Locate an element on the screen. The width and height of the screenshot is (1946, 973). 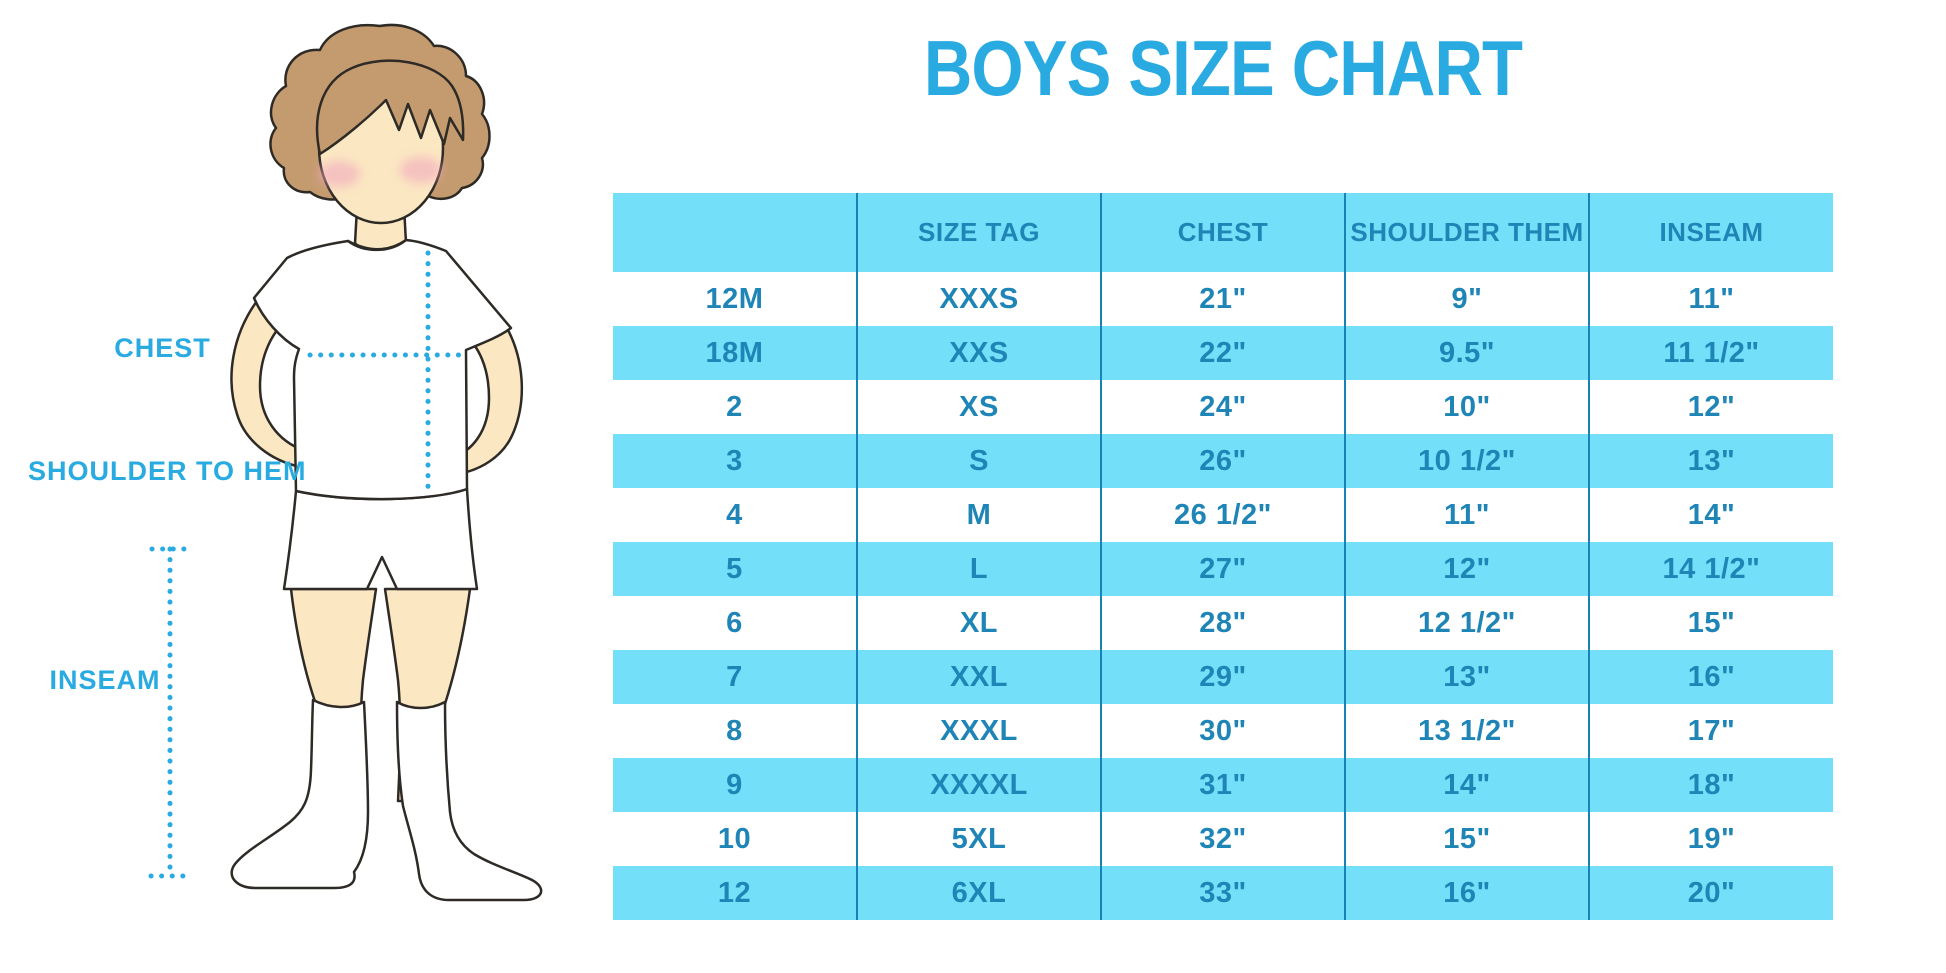
table-cell: 22" is located at coordinates (1222, 353).